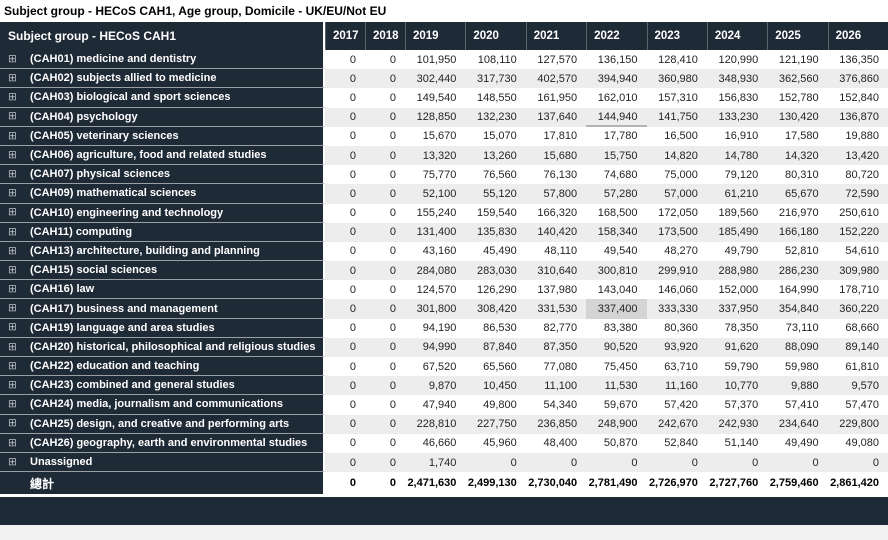 This screenshot has height=540, width=888. I want to click on matrix-cell: 75,000, so click(681, 174).